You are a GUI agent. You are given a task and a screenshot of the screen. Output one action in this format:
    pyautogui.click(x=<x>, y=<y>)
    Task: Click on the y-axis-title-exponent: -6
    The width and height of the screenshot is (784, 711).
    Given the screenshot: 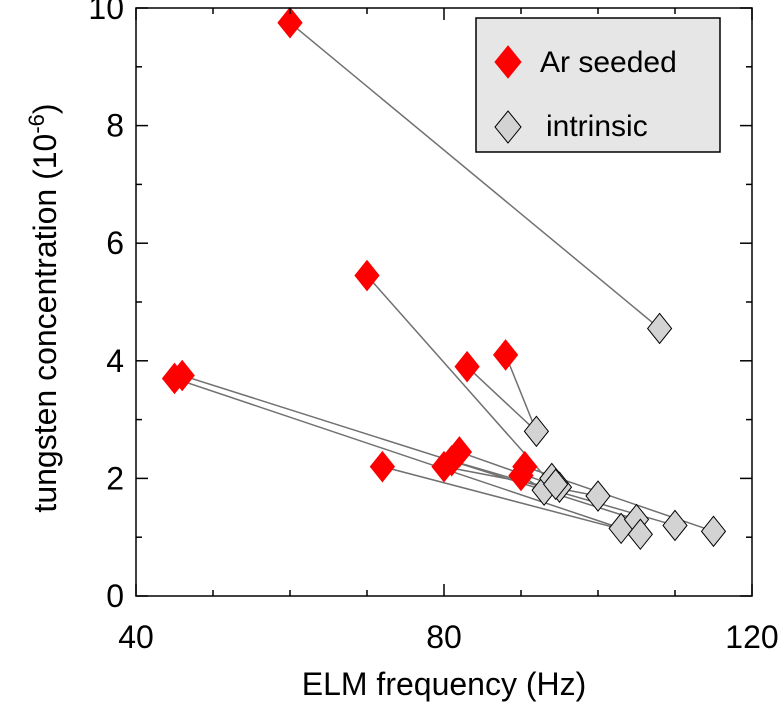 What is the action you would take?
    pyautogui.click(x=36, y=124)
    